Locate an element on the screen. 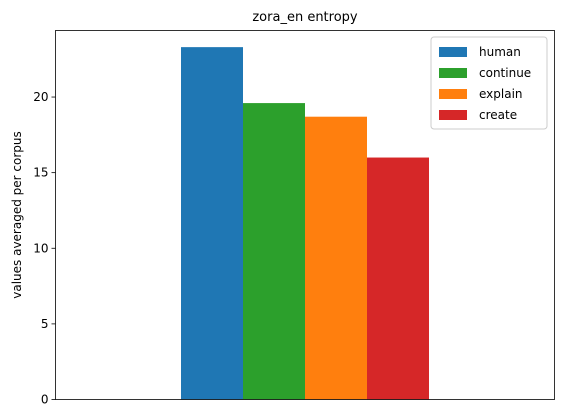 Image resolution: width=563 pixels, height=417 pixels. y-tick-label: 15 is located at coordinates (40, 173).